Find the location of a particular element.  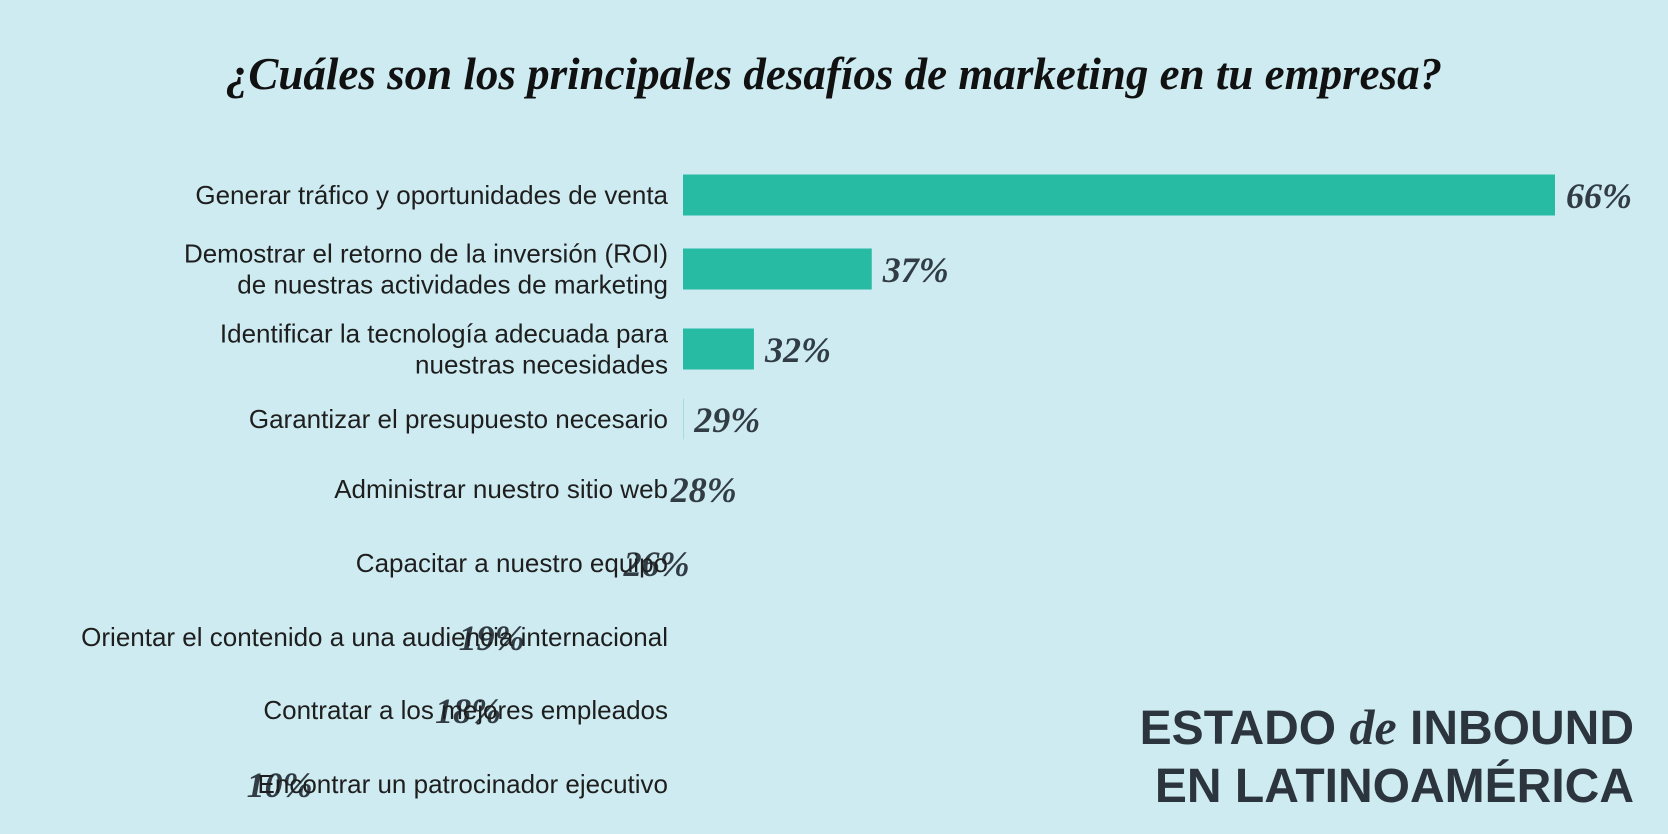

bar-value-label: 37% is located at coordinates (915, 270).